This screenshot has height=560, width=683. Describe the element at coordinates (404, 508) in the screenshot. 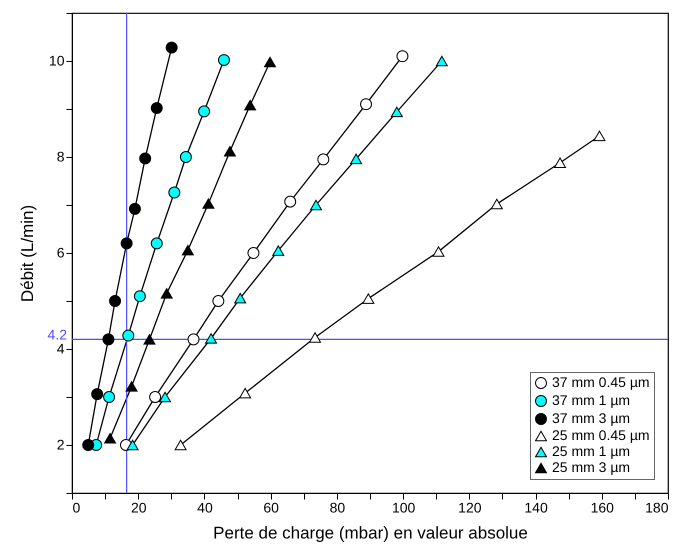

I see `x-tick-label: 100` at that location.